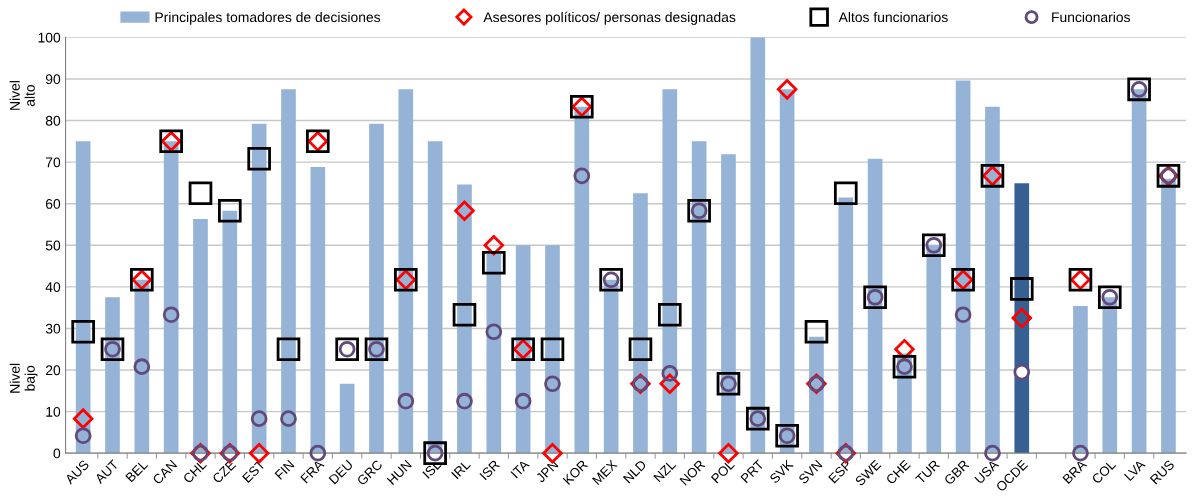 The height and width of the screenshot is (498, 1192). Describe the element at coordinates (23, 378) in the screenshot. I see `text: Nivel bajo` at that location.